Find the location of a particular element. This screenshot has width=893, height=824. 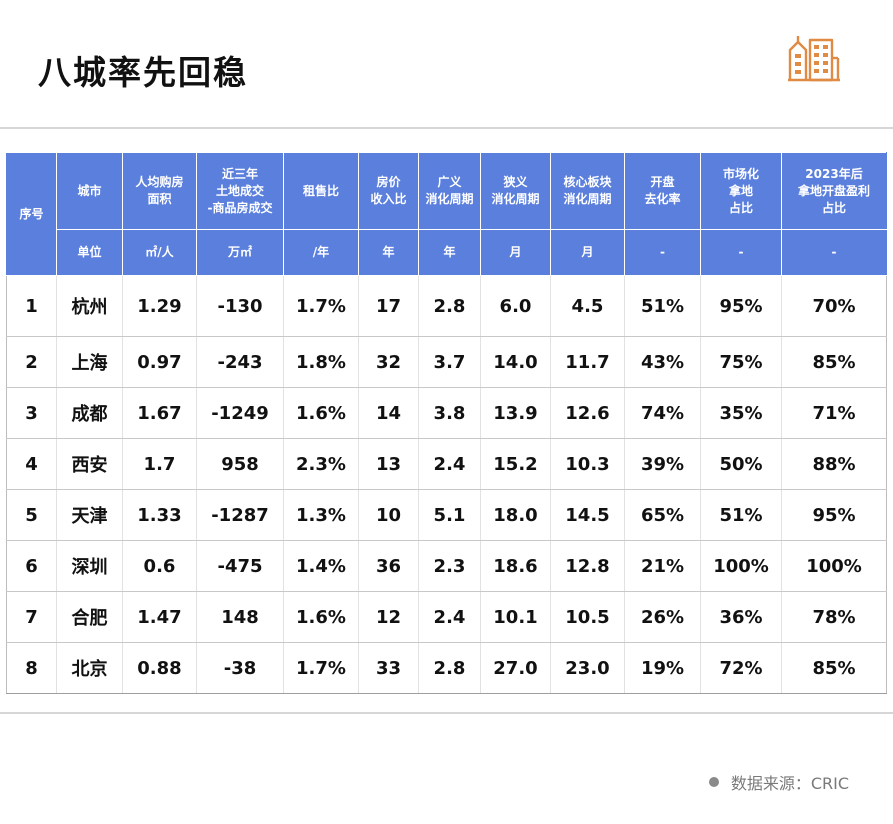

table-cell: 32 is located at coordinates (388, 362).